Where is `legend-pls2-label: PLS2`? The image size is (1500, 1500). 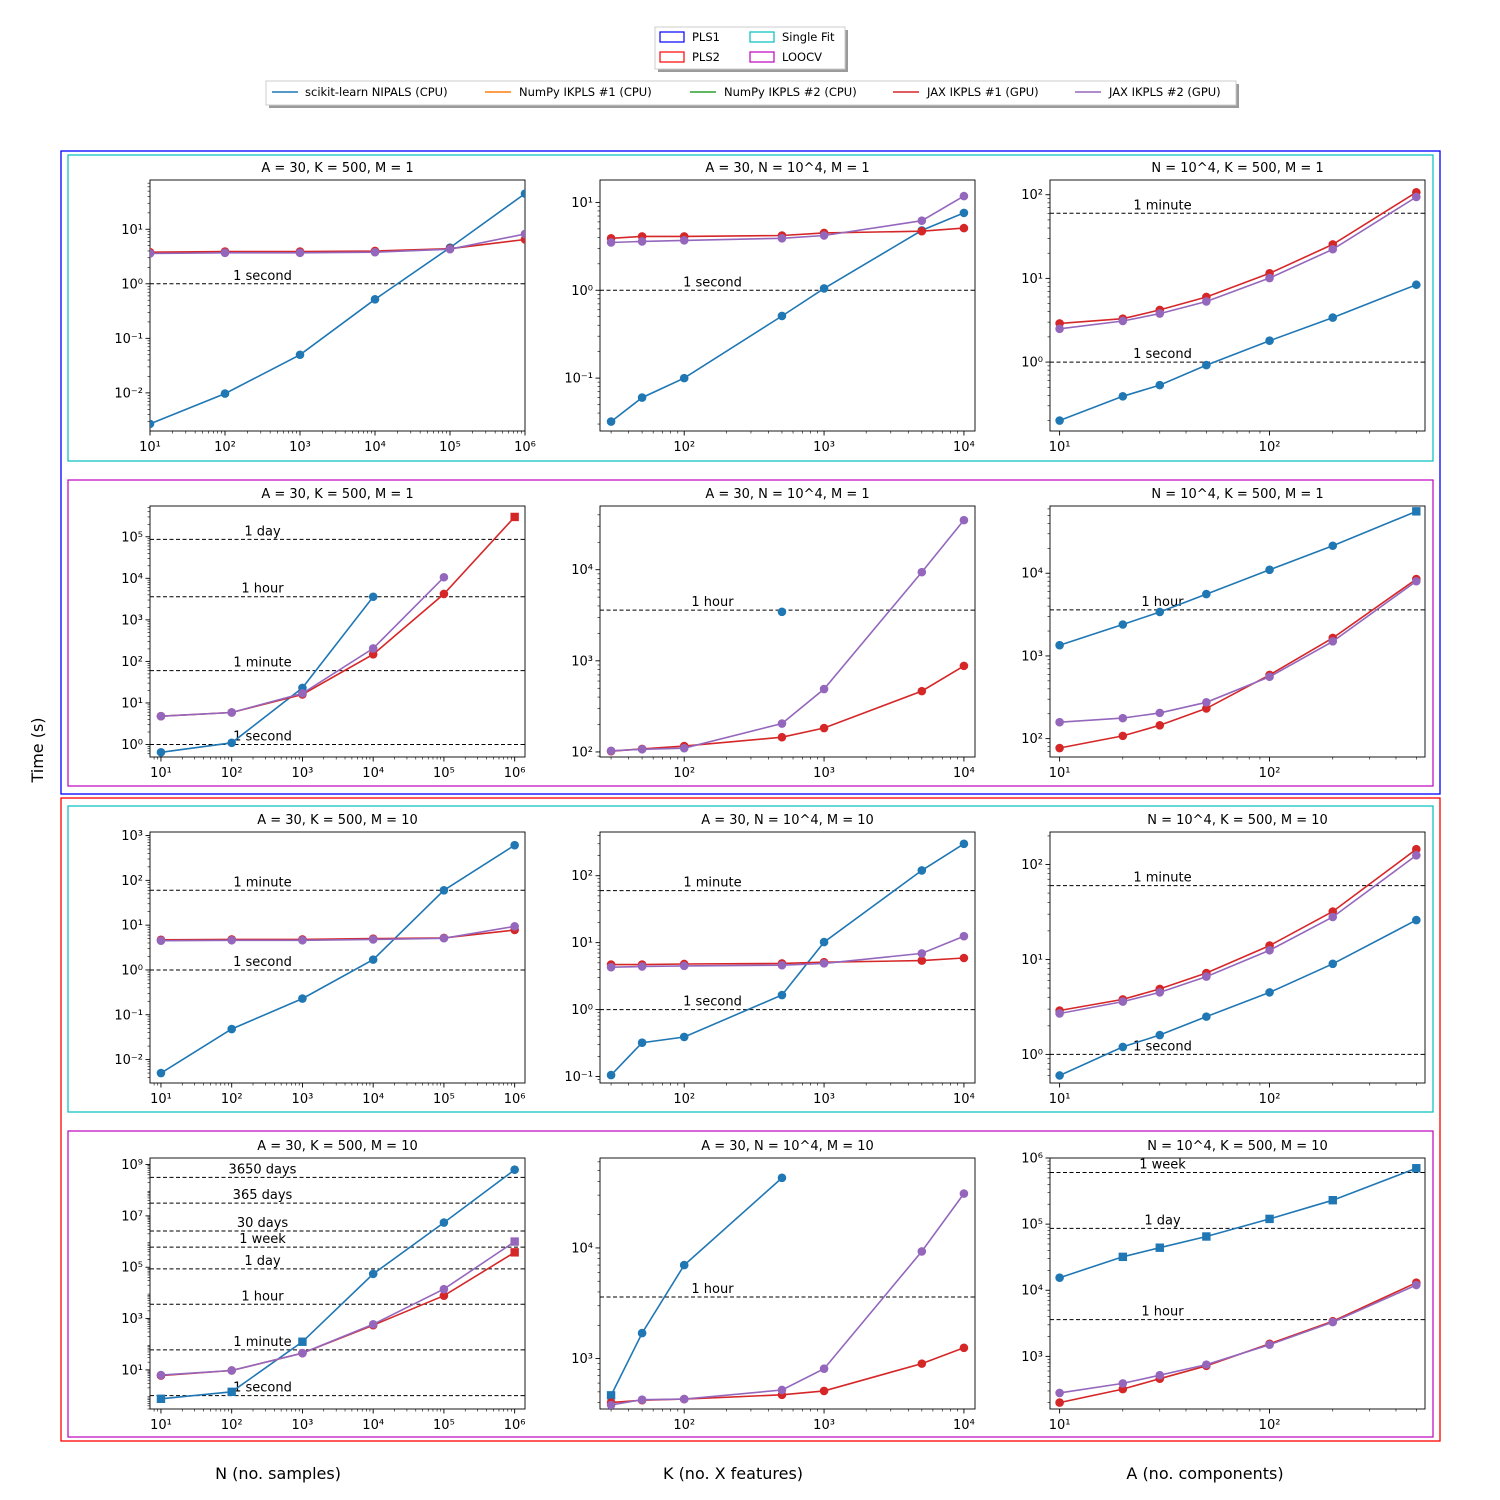 legend-pls2-label: PLS2 is located at coordinates (706, 57).